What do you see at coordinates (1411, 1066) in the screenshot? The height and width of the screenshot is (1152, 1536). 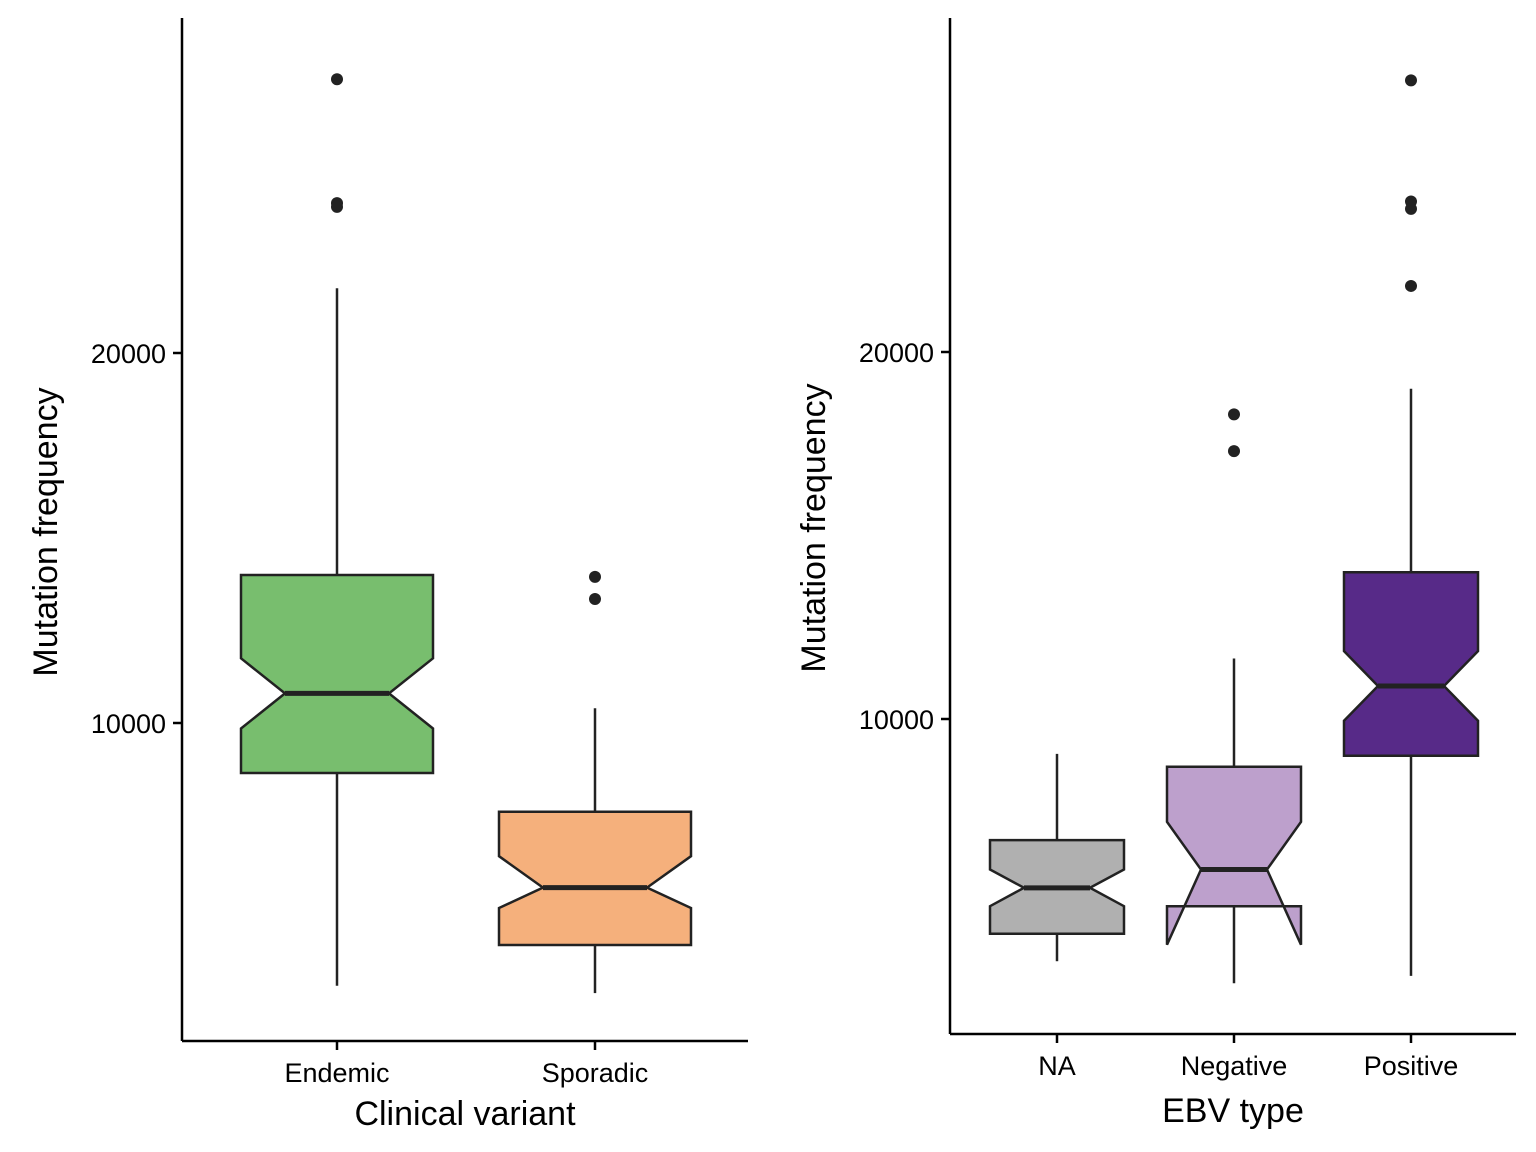 I see `x-tick-label: Positive` at bounding box center [1411, 1066].